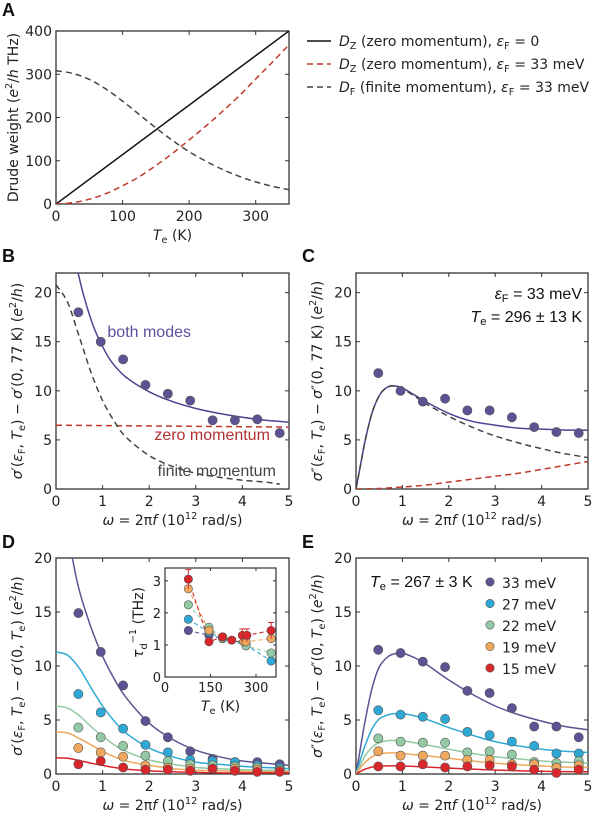 The image size is (600, 819). What do you see at coordinates (180, 236) in the screenshot?
I see `label-part: (K)` at bounding box center [180, 236].